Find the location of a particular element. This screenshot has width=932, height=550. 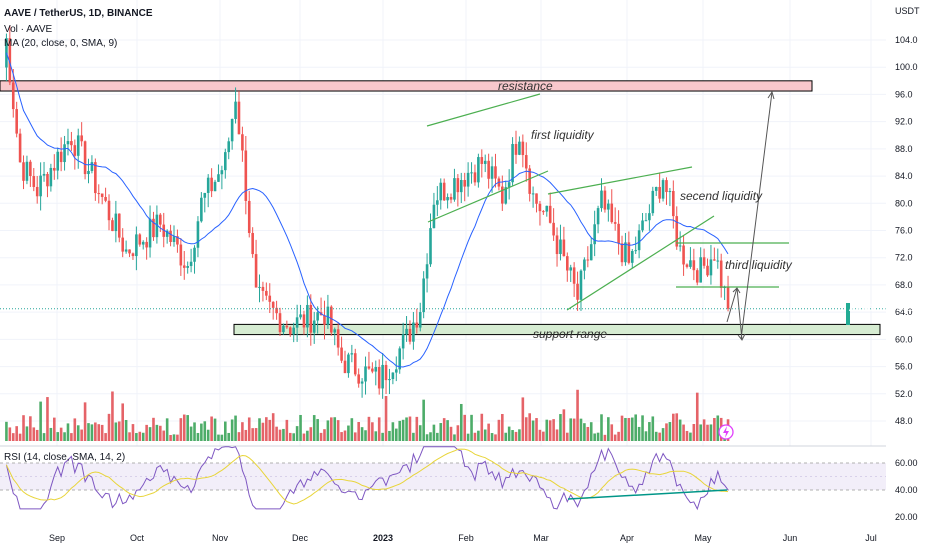

price-tick: 88.0 is located at coordinates (904, 149).